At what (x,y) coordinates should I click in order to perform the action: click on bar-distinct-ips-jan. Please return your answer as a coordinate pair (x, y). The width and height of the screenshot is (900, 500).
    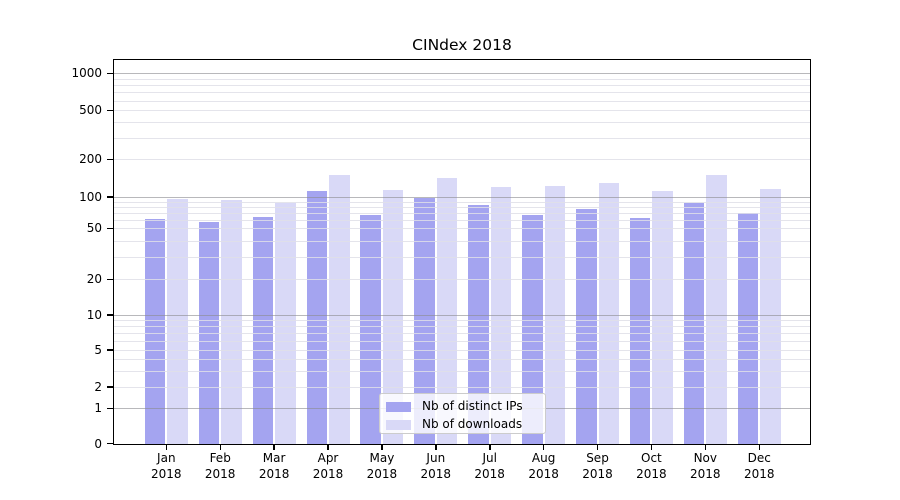
    Looking at the image, I should click on (155, 331).